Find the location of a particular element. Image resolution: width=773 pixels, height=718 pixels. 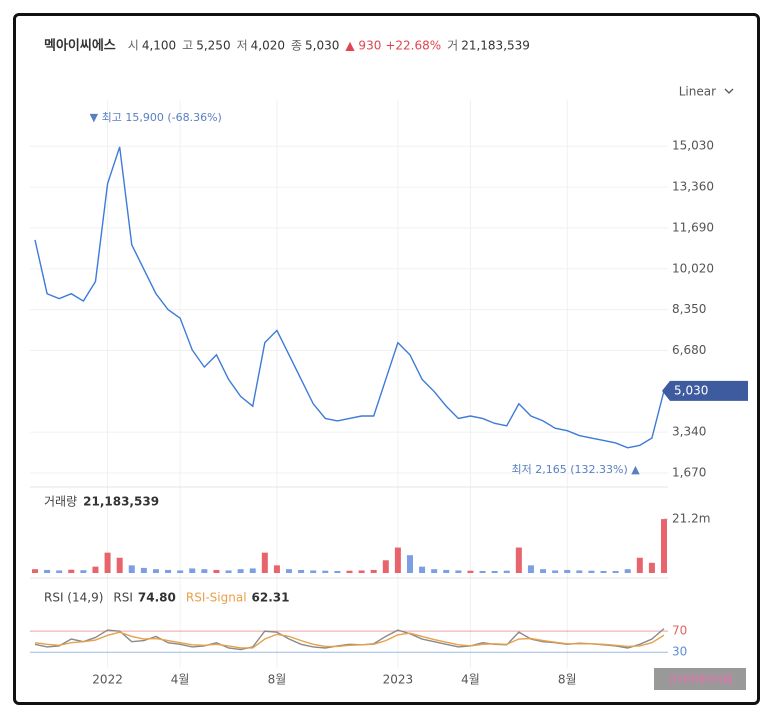

legend-name: RSI-Signal is located at coordinates (216, 598).